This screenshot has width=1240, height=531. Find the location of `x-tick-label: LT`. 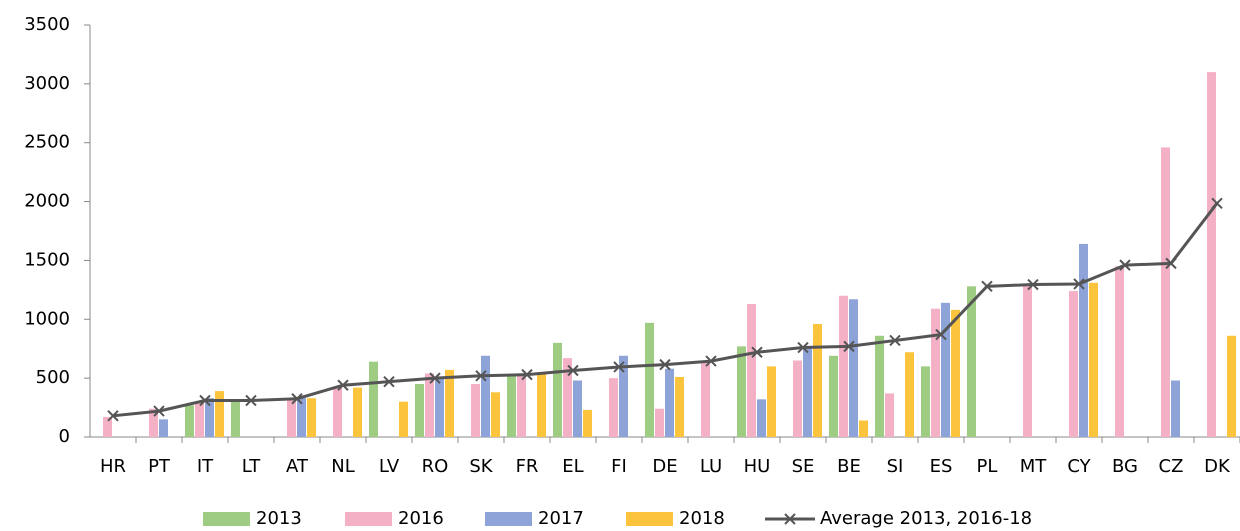

x-tick-label: LT is located at coordinates (252, 466).